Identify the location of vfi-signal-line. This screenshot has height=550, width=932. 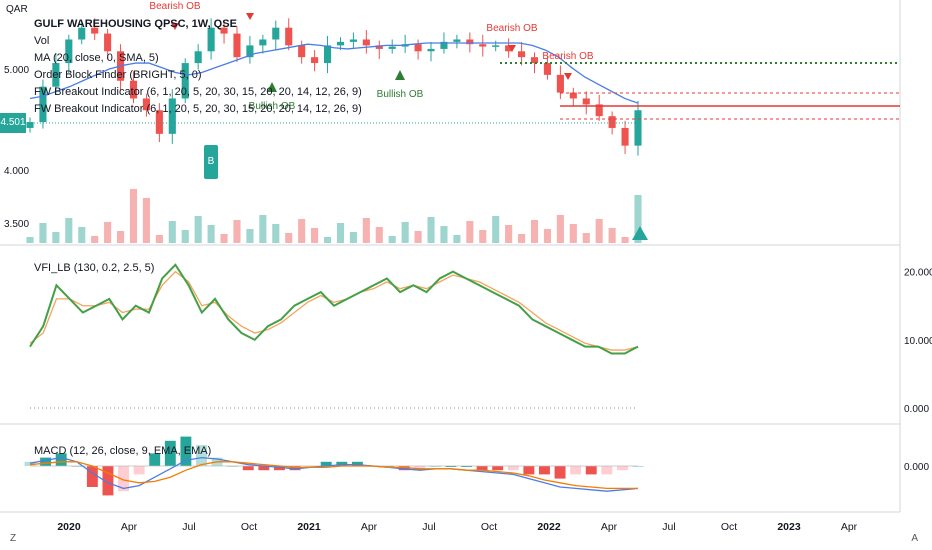
(334, 310).